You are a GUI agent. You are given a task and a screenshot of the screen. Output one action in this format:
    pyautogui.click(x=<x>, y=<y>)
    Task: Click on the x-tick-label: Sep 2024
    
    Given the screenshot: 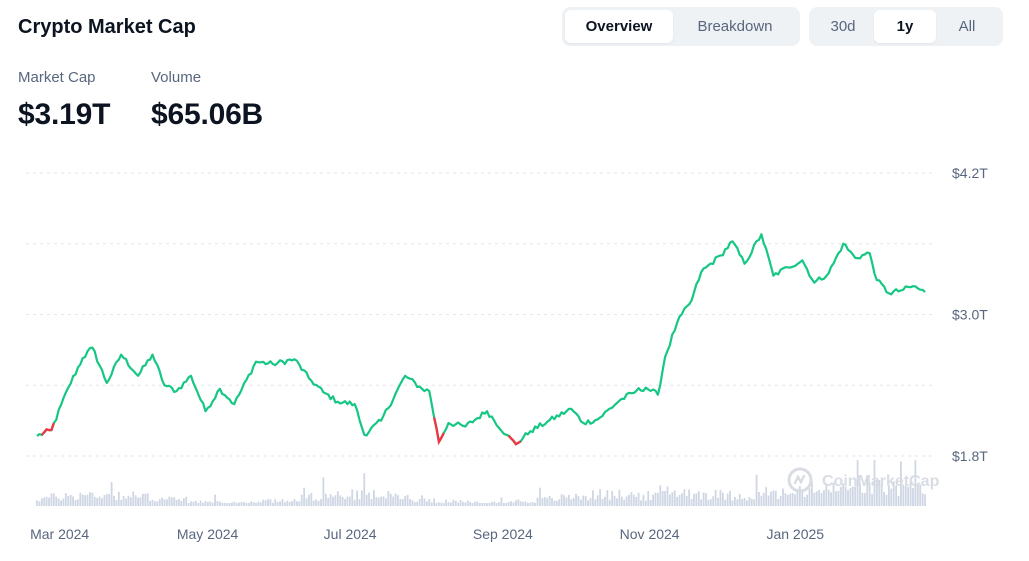 What is the action you would take?
    pyautogui.click(x=503, y=534)
    